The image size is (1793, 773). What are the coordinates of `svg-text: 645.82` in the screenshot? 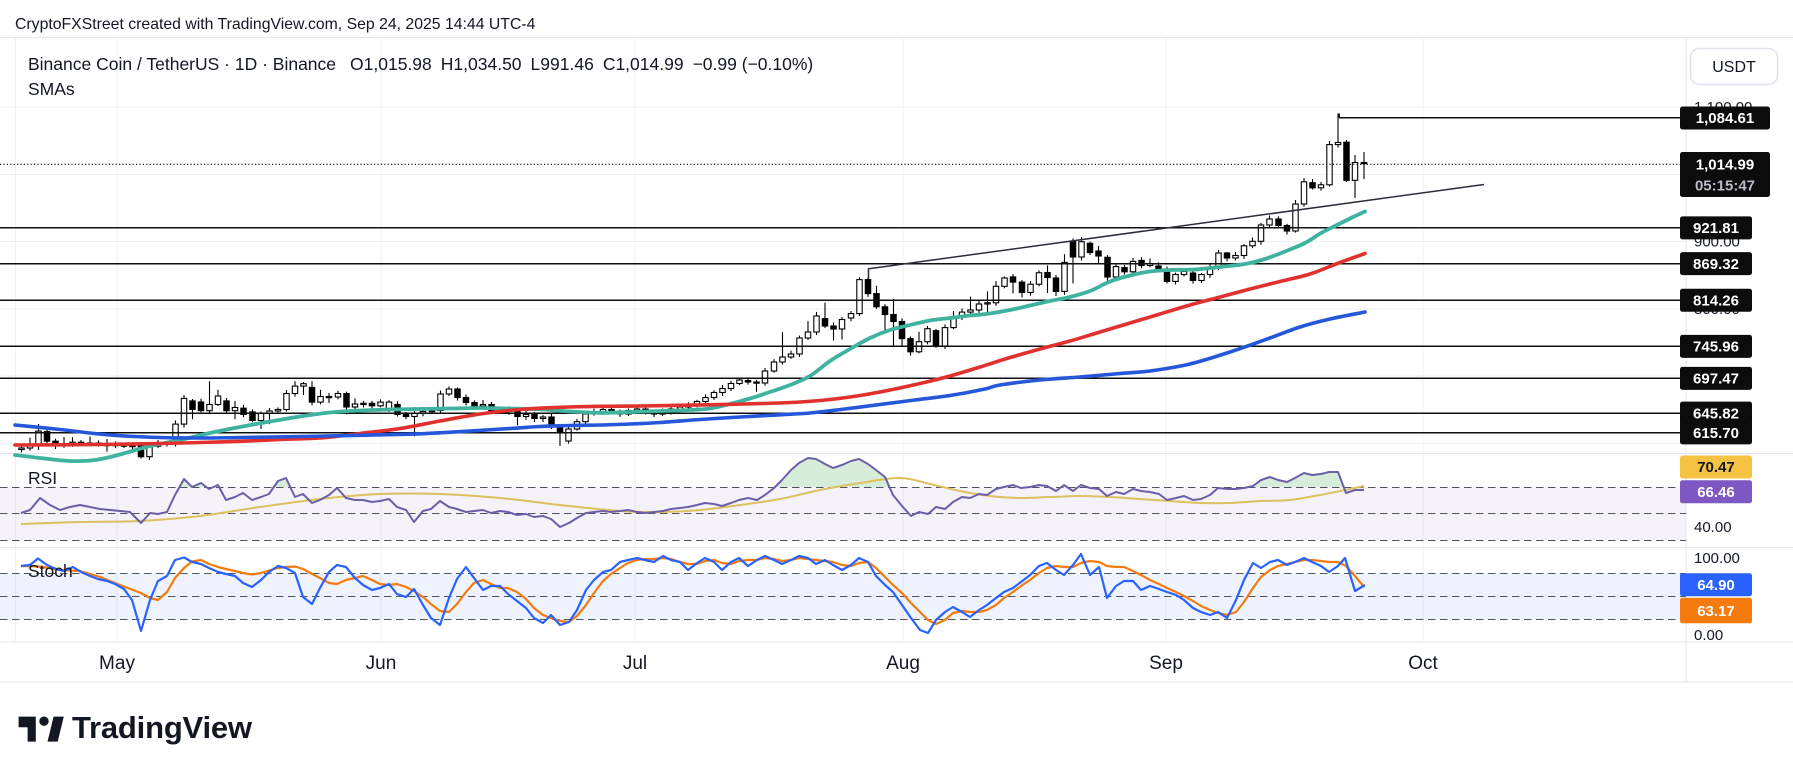 It's located at (1716, 413).